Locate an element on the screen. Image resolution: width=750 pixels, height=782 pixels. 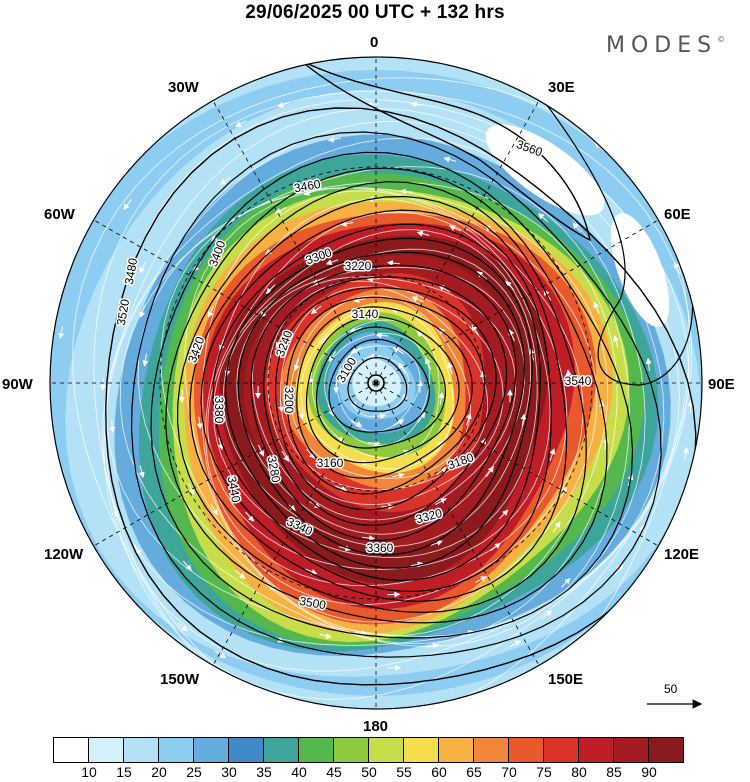
colorbar-tick-label: 15 is located at coordinates (124, 772).